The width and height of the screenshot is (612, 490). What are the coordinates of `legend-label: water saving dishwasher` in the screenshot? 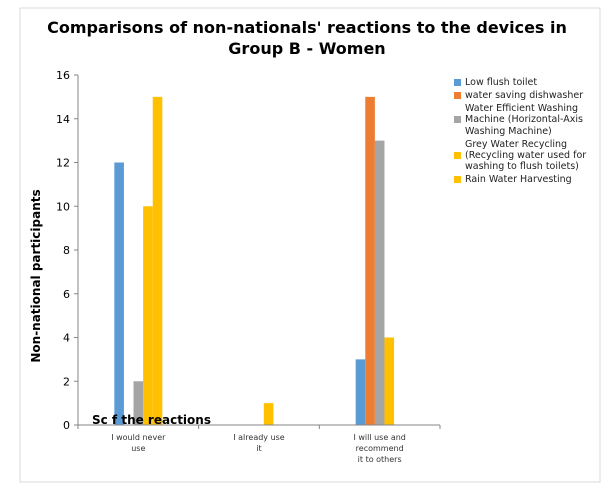 It's located at (524, 95).